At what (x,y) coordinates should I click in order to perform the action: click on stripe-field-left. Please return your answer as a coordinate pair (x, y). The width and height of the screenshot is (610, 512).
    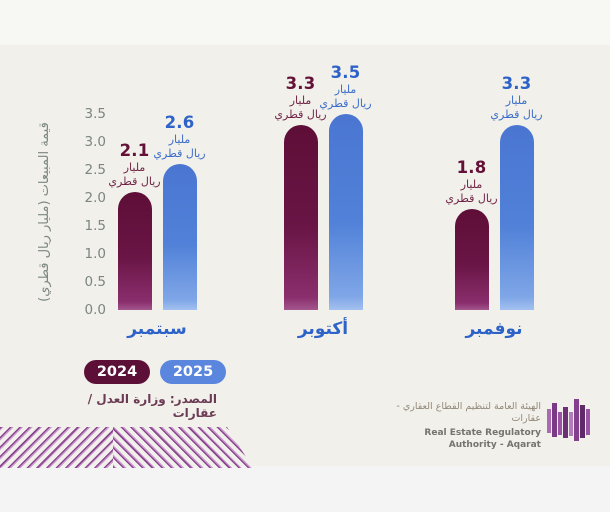
    Looking at the image, I should click on (56, 447).